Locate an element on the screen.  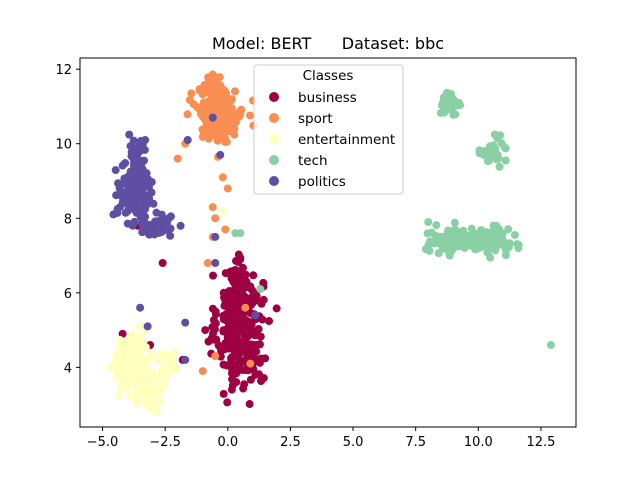
legend-marker-business is located at coordinates (274, 97).